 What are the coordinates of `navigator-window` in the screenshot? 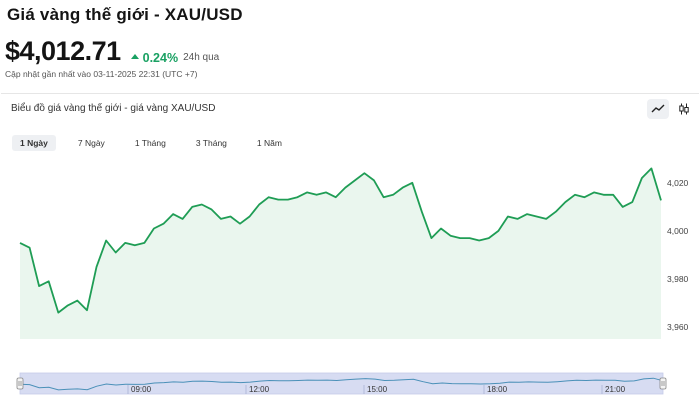 It's located at (341, 383).